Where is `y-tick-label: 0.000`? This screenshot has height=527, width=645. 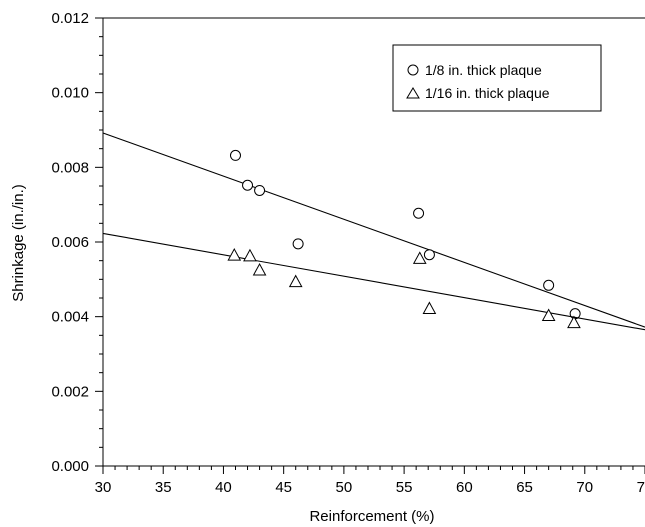
y-tick-label: 0.000 is located at coordinates (70, 466).